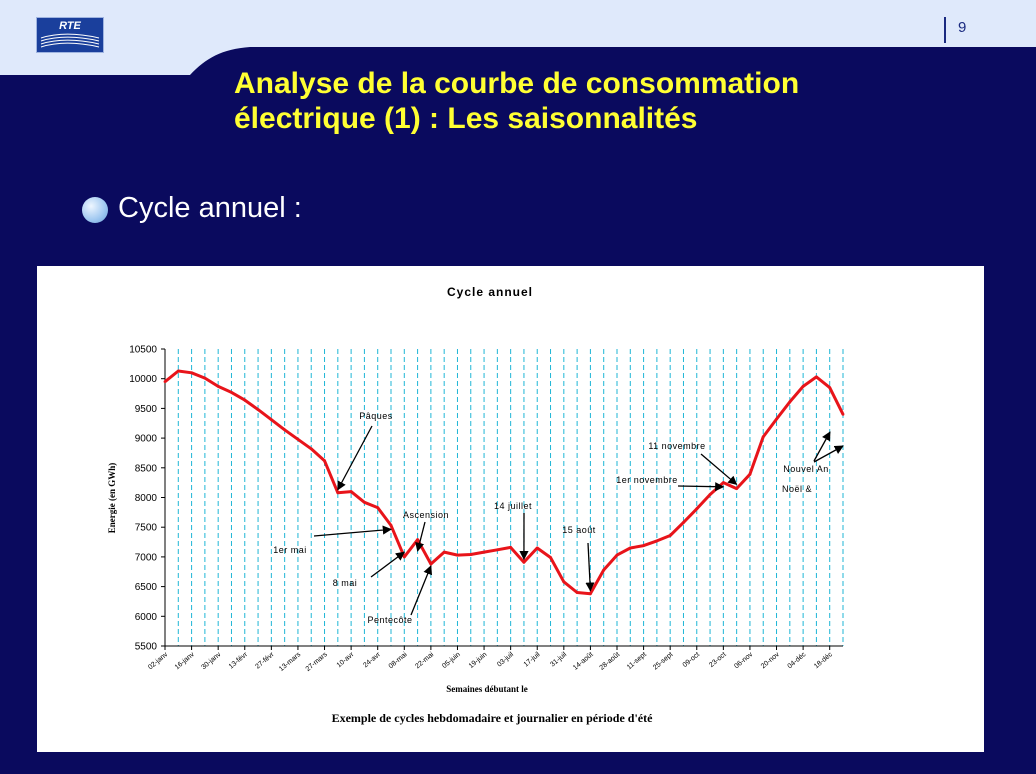 This screenshot has height=774, width=1036. I want to click on x-tick-label: 13-mars, so click(290, 662).